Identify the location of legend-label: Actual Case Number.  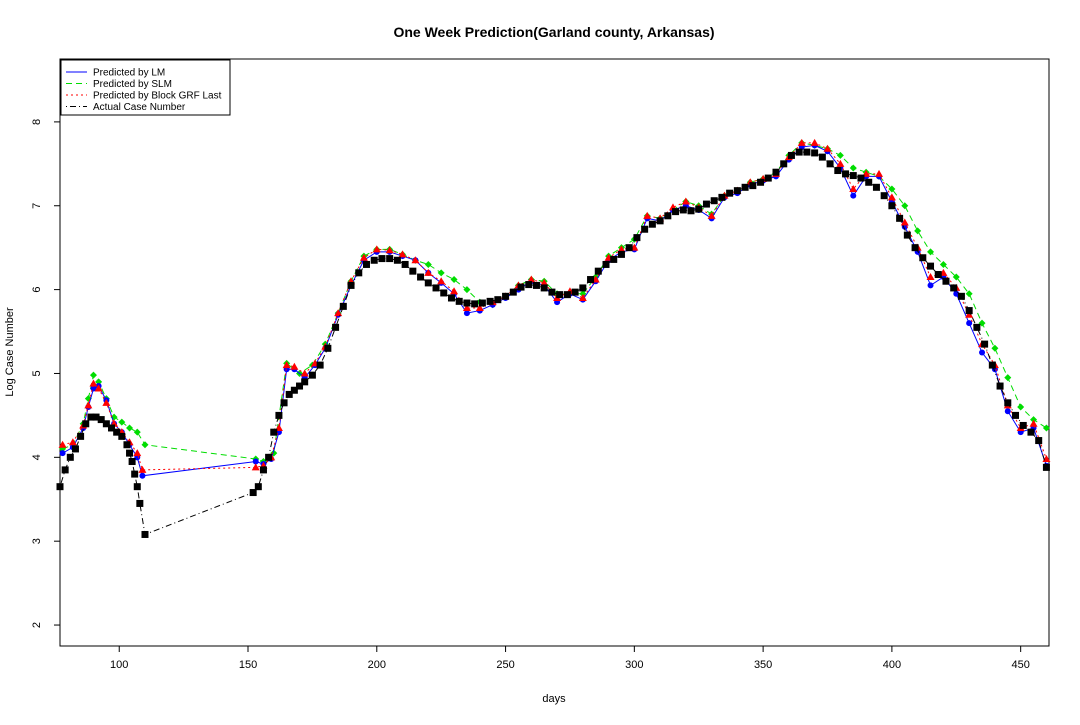
(139, 107).